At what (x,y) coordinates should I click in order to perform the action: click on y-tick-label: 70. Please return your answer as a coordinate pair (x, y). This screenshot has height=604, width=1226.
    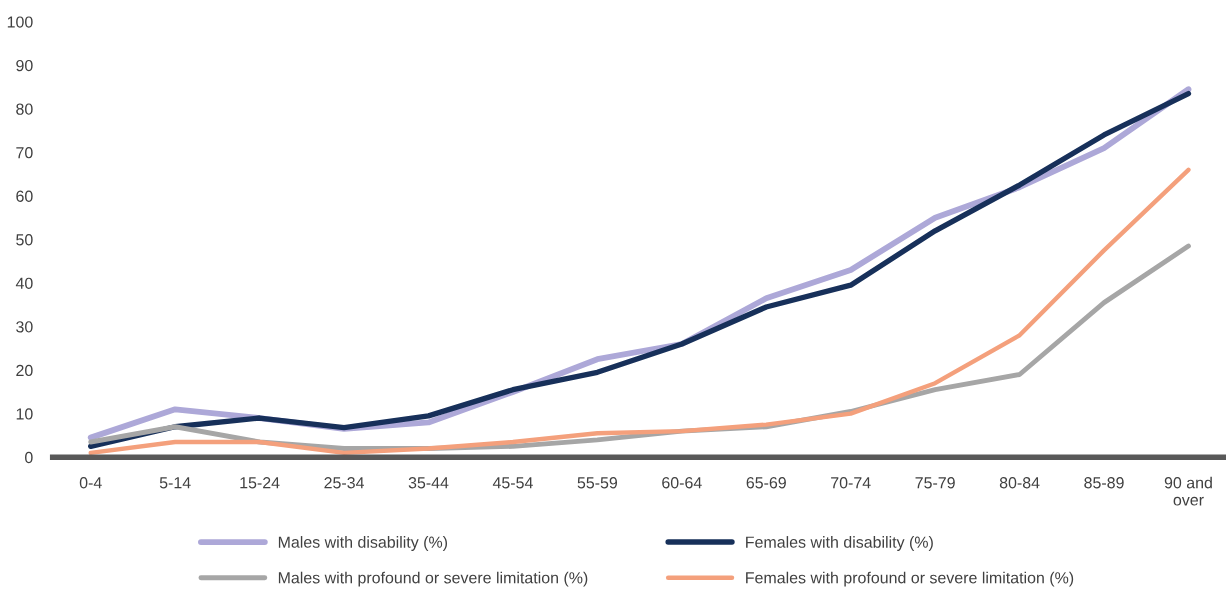
    Looking at the image, I should click on (24, 153).